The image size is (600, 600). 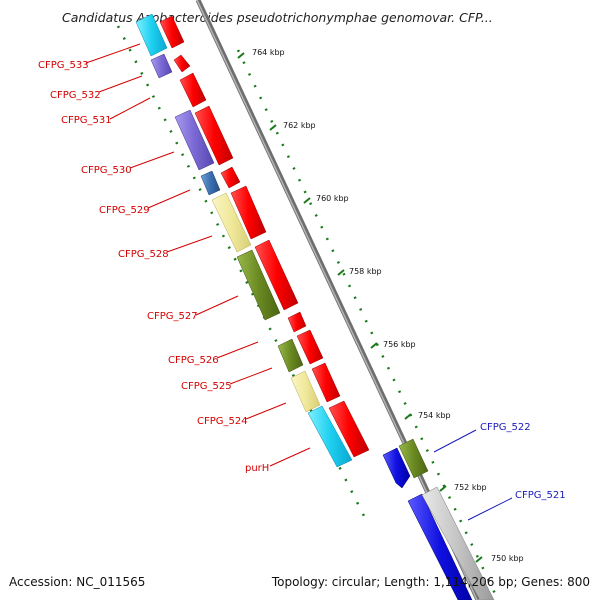 I want to click on gene-label-cfpg-526: CFPG_526, so click(x=193, y=360).